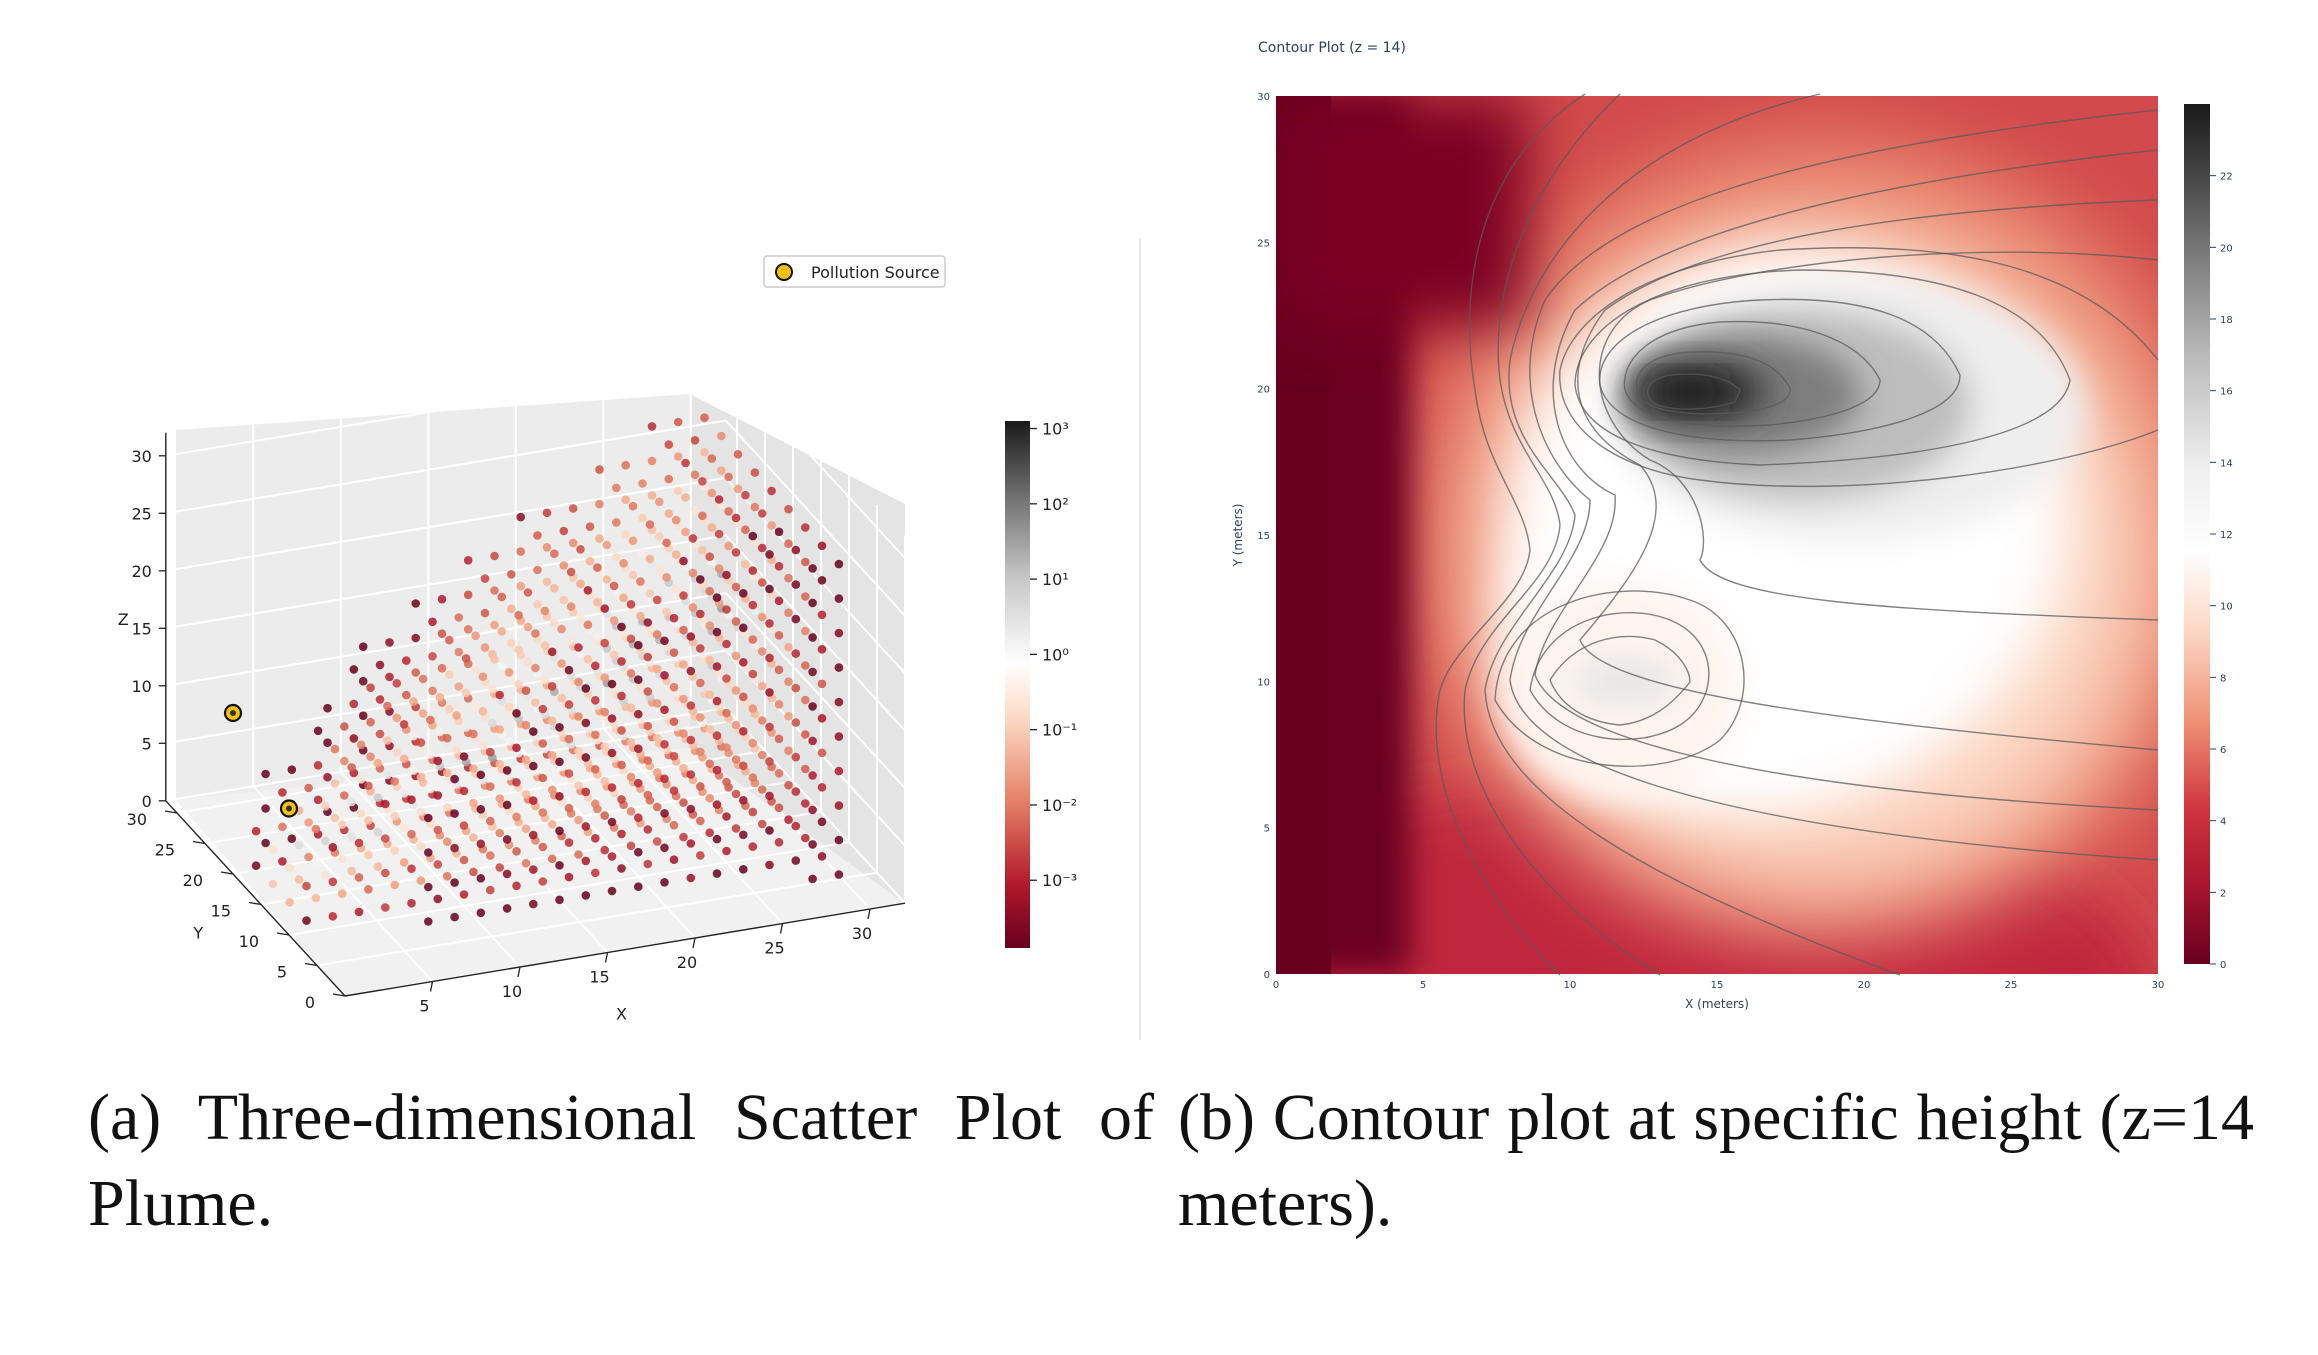 The image size is (2318, 1355). What do you see at coordinates (621, 1013) in the screenshot?
I see `x-axis-label: X` at bounding box center [621, 1013].